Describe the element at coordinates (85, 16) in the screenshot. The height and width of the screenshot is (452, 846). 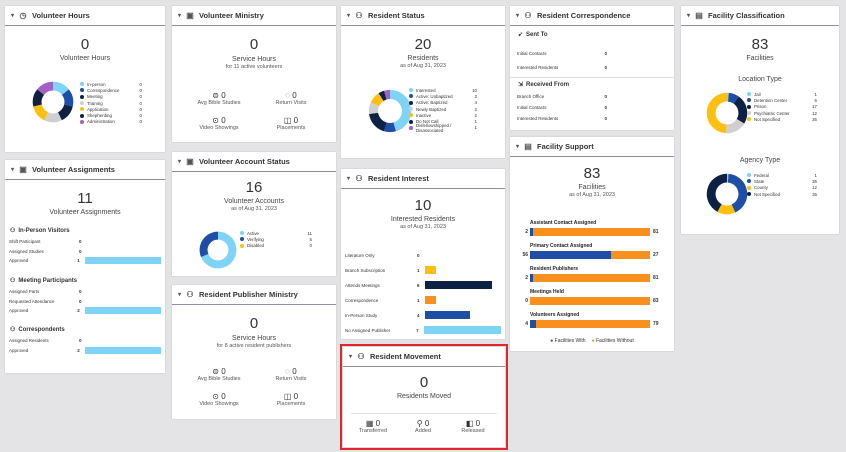
I see `card-header: ▾ ◷ Volunteer Hours` at that location.